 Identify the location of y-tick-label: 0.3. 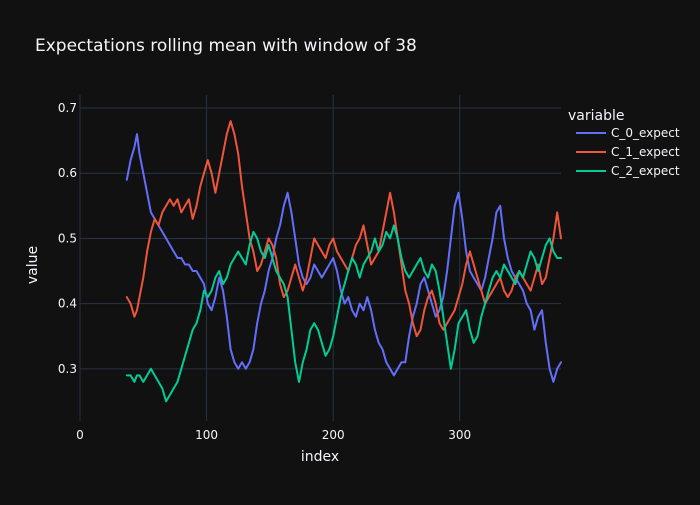
(67, 369).